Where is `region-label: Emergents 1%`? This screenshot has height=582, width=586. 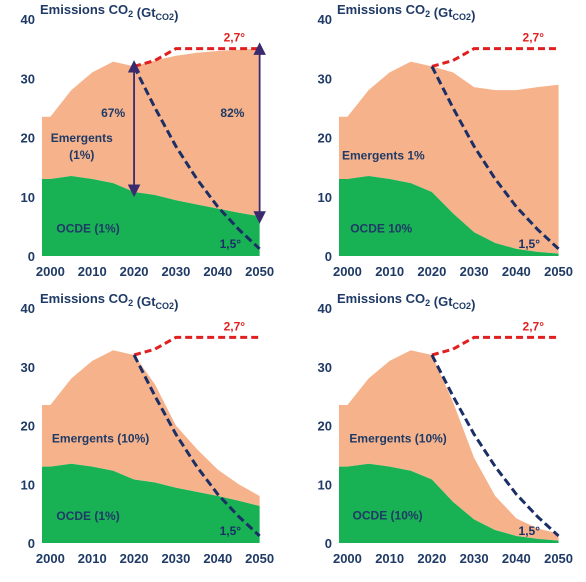
region-label: Emergents 1% is located at coordinates (383, 155).